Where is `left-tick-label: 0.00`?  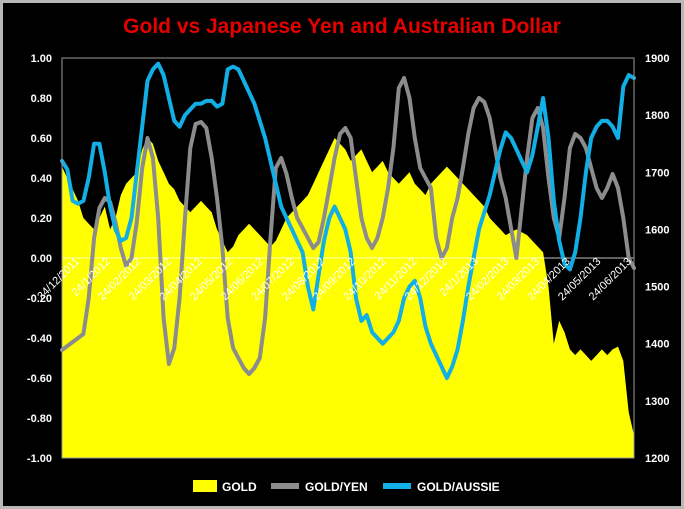 left-tick-label: 0.00 is located at coordinates (41, 259).